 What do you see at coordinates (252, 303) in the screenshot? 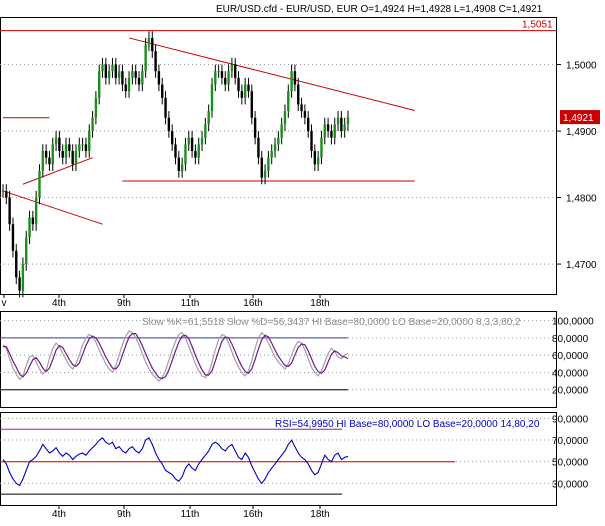
I see `price-x-tick-label: 16th` at bounding box center [252, 303].